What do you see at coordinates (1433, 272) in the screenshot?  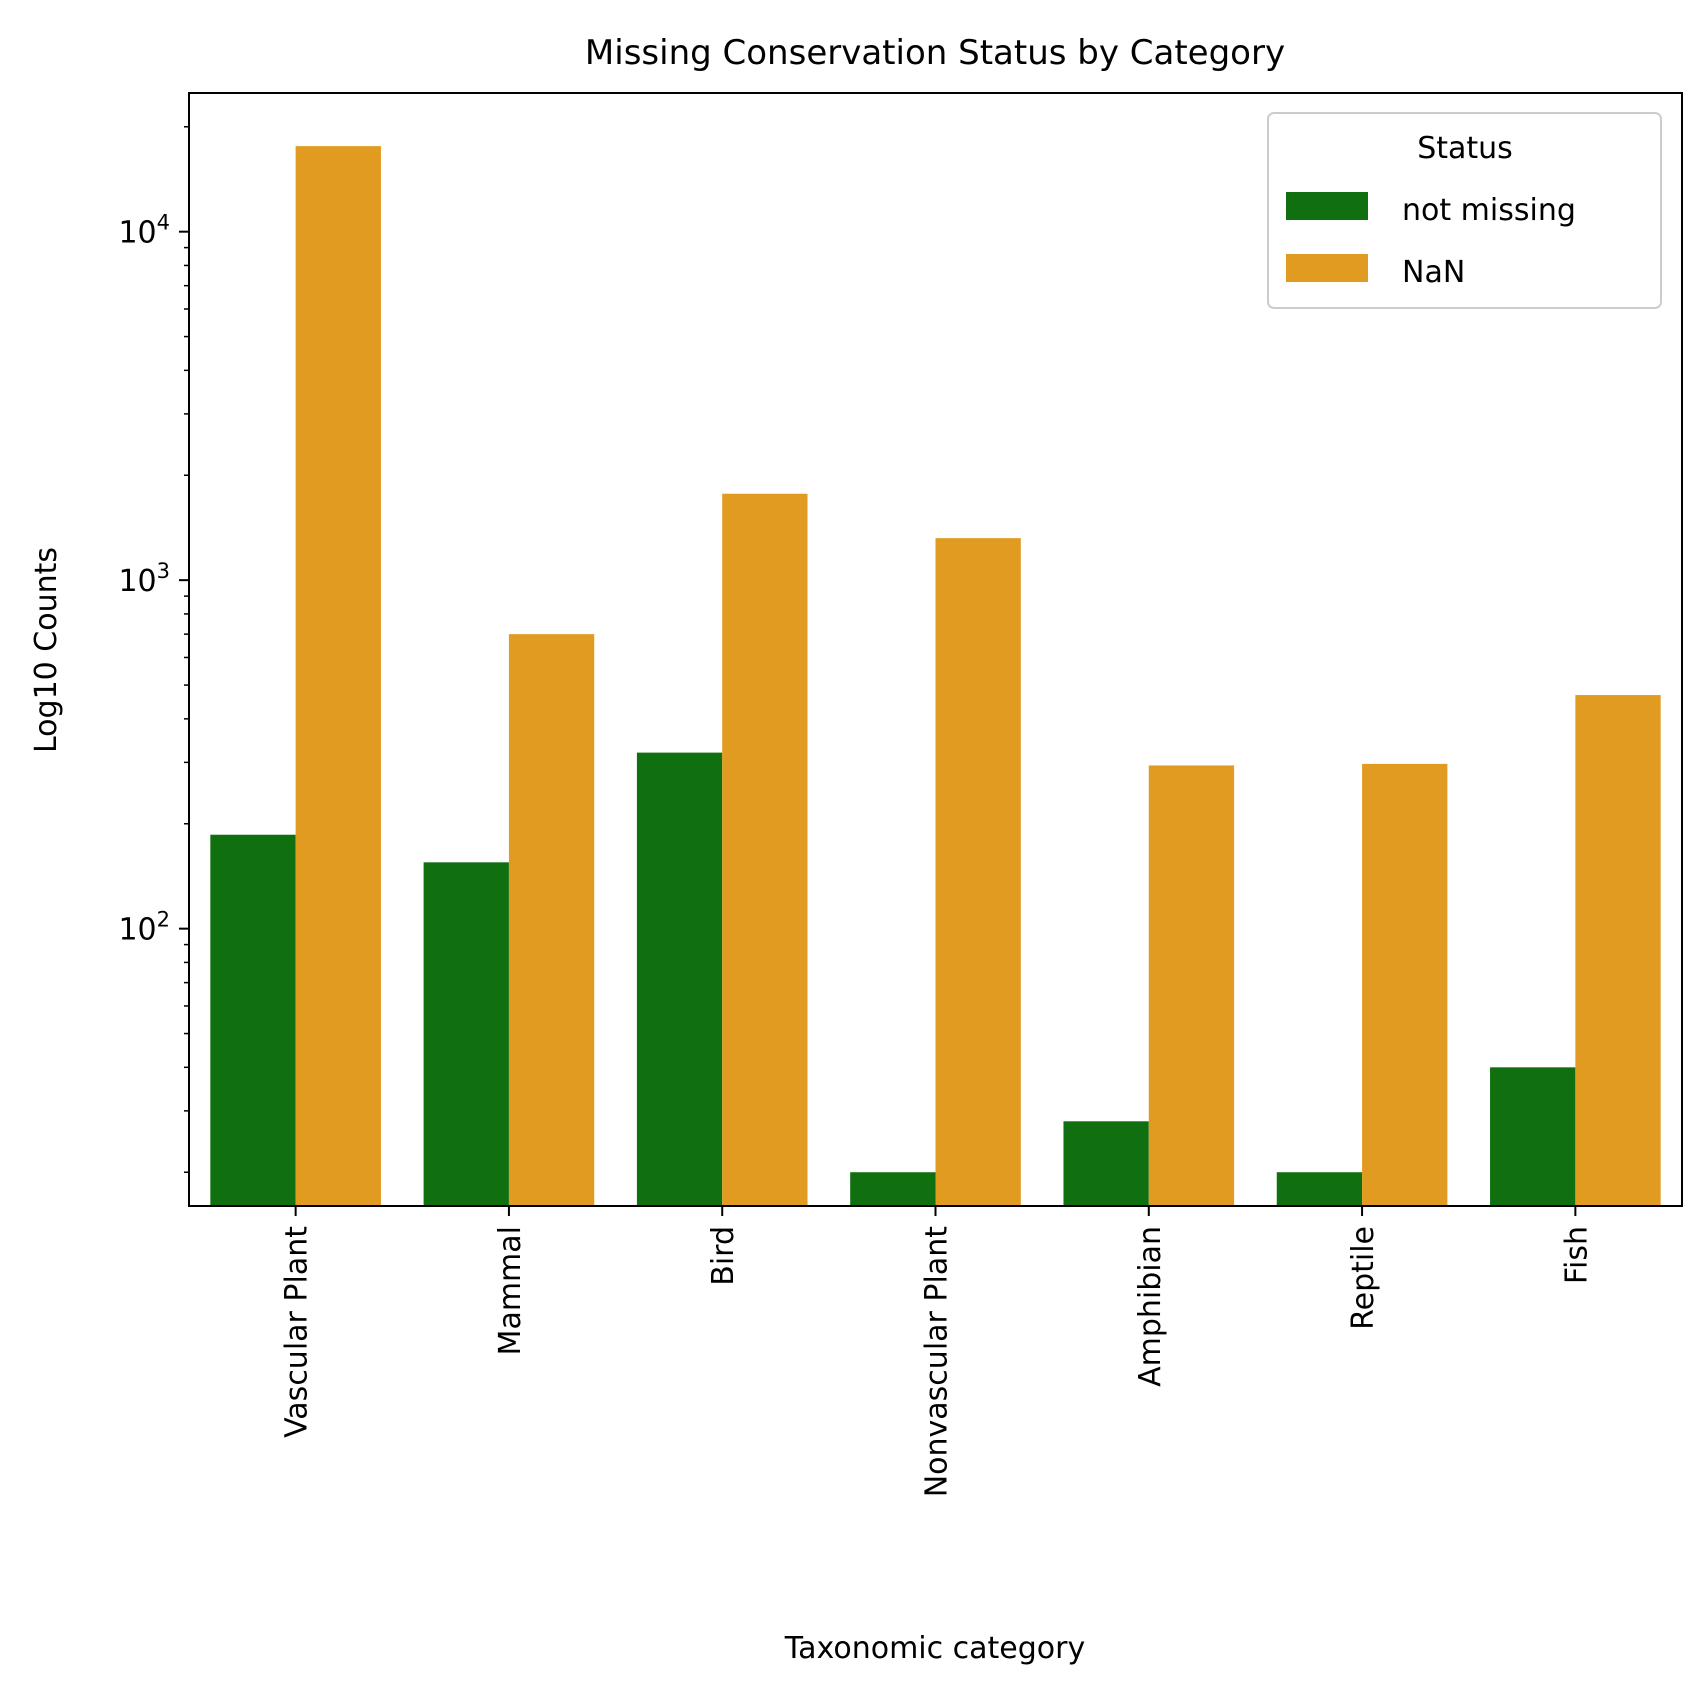 I see `legend-label-nan: NaN` at bounding box center [1433, 272].